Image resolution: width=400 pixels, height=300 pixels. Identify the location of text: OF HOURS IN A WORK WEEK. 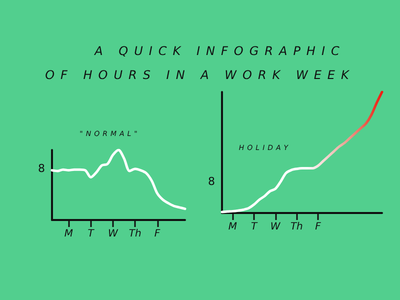
(200, 75).